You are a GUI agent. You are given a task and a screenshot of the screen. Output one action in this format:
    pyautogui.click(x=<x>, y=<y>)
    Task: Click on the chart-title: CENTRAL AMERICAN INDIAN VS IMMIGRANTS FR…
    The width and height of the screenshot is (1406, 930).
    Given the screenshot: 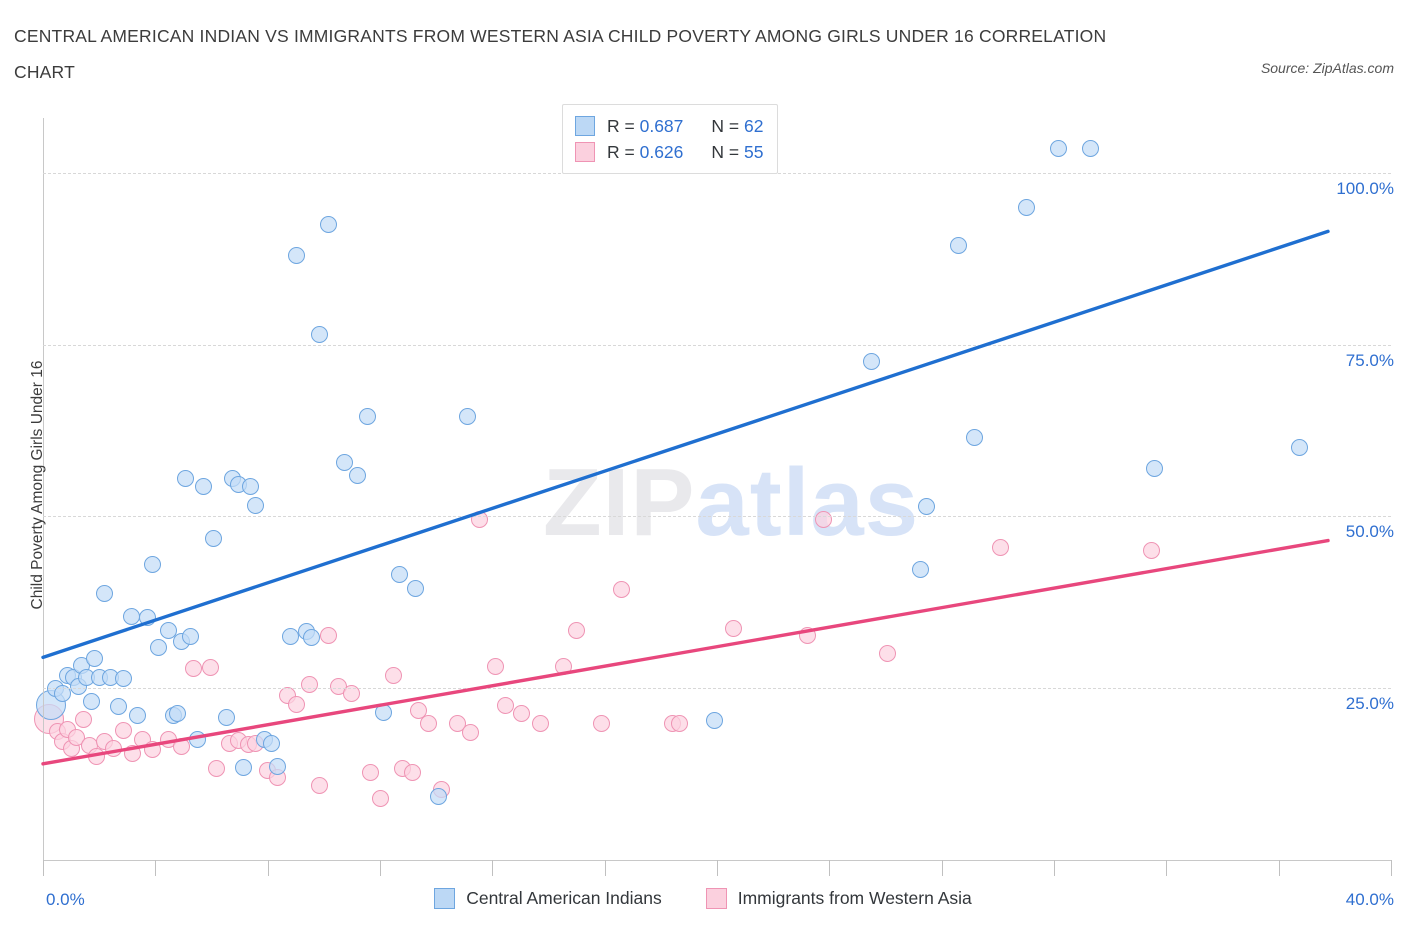 What is the action you would take?
    pyautogui.click(x=604, y=54)
    